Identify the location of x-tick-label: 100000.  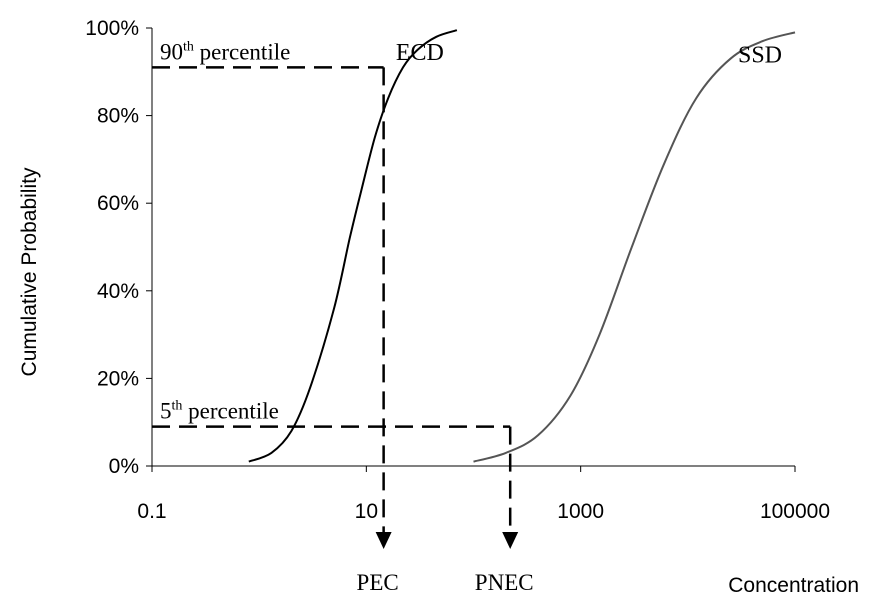
(795, 511).